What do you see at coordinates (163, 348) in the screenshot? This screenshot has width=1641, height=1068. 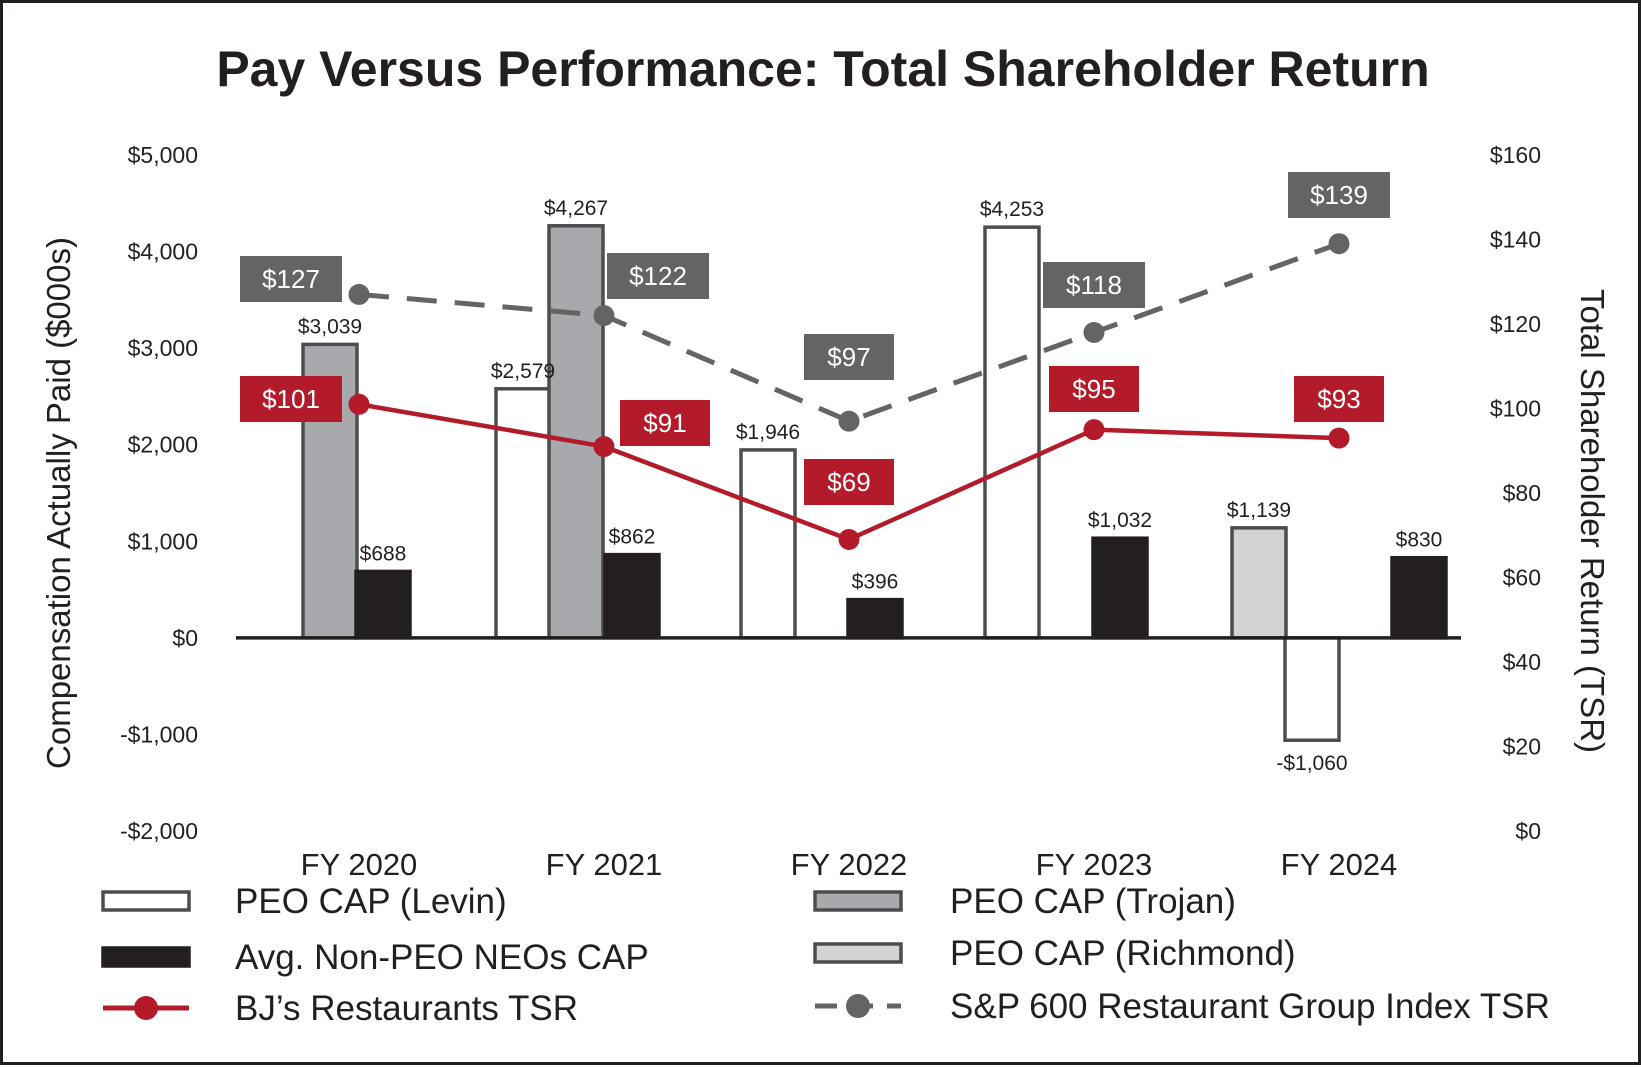 I see `y-left-tick-label: $3,000` at bounding box center [163, 348].